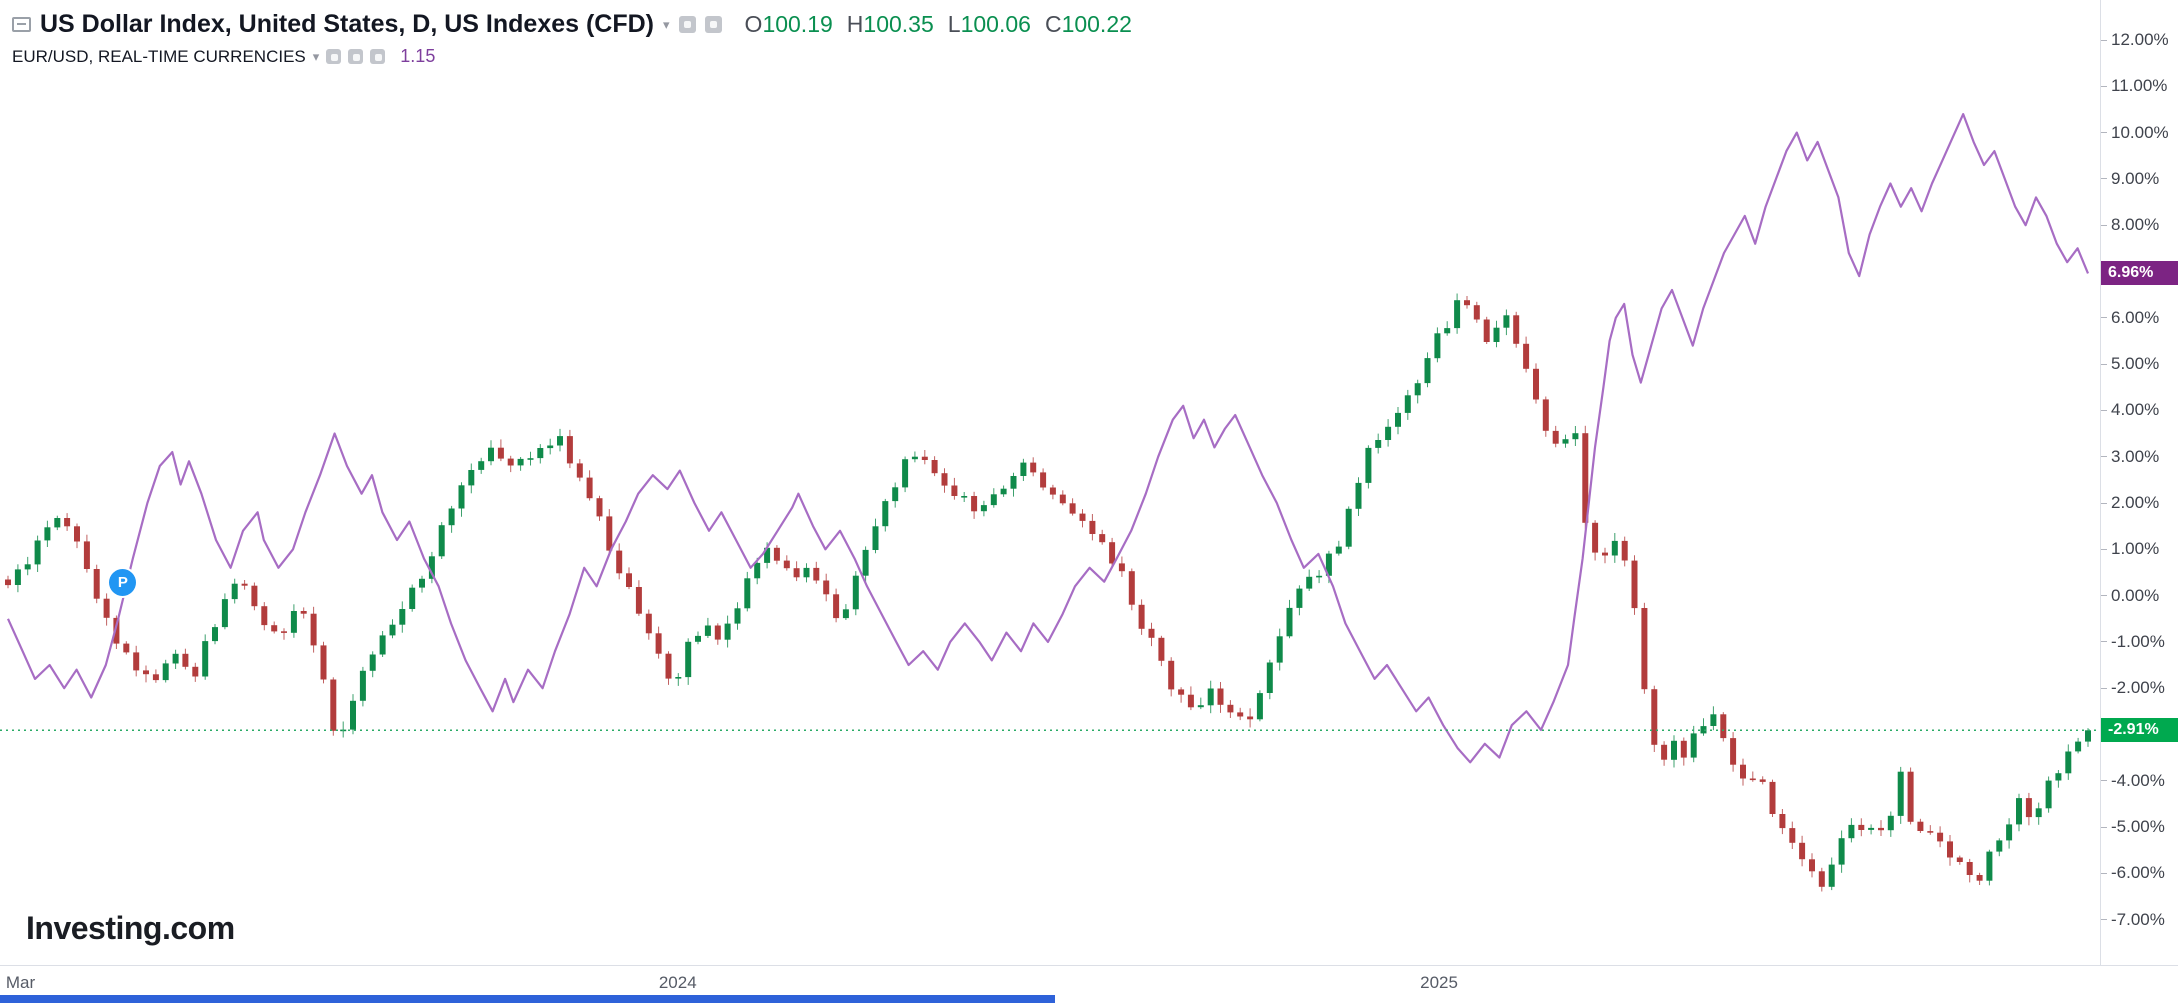 This screenshot has width=2178, height=1003. Describe the element at coordinates (2140, 132) in the screenshot. I see `y-axis-label: 10.00%` at that location.